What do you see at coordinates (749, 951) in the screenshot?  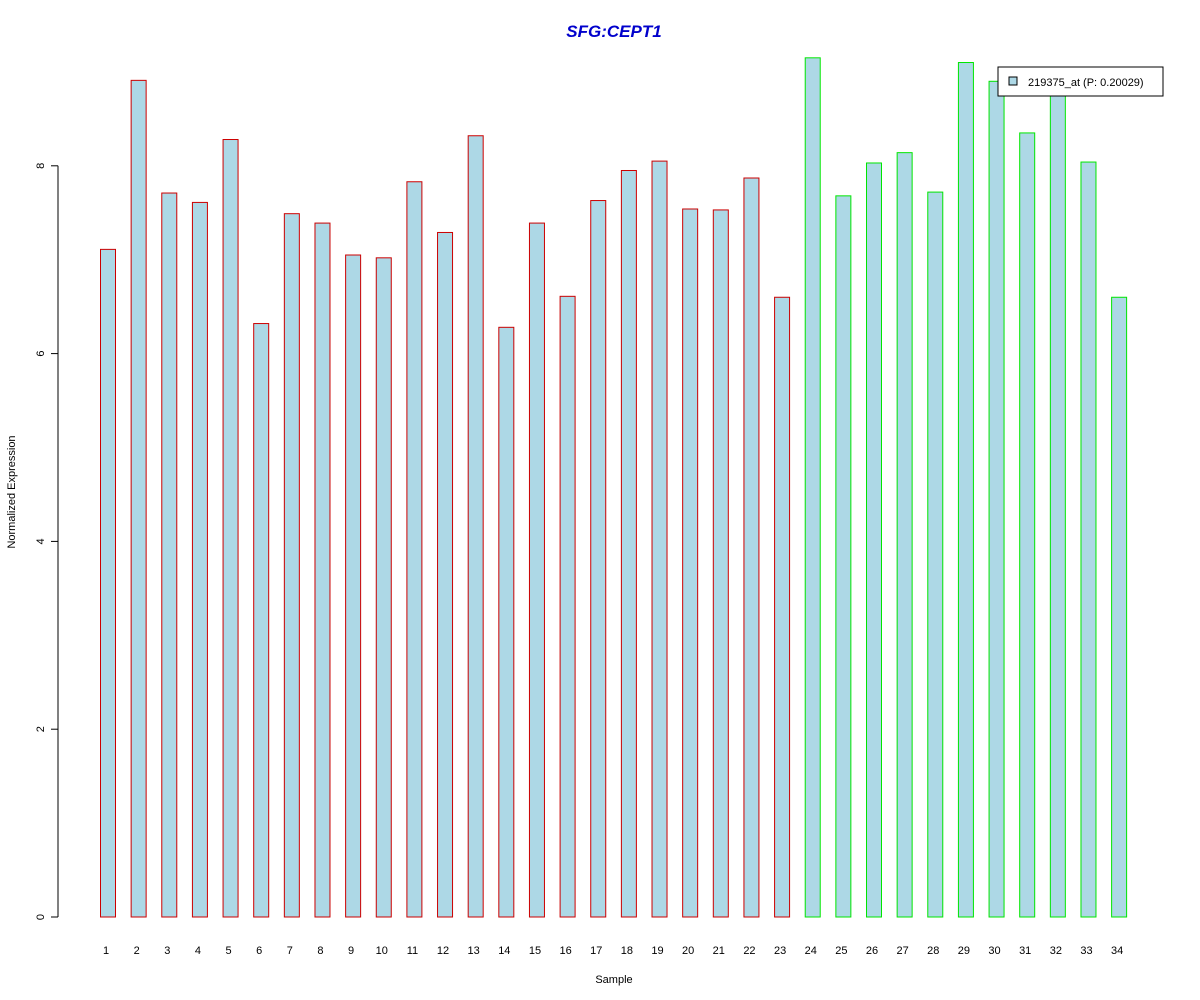 I see `x-tick-label: 22` at bounding box center [749, 951].